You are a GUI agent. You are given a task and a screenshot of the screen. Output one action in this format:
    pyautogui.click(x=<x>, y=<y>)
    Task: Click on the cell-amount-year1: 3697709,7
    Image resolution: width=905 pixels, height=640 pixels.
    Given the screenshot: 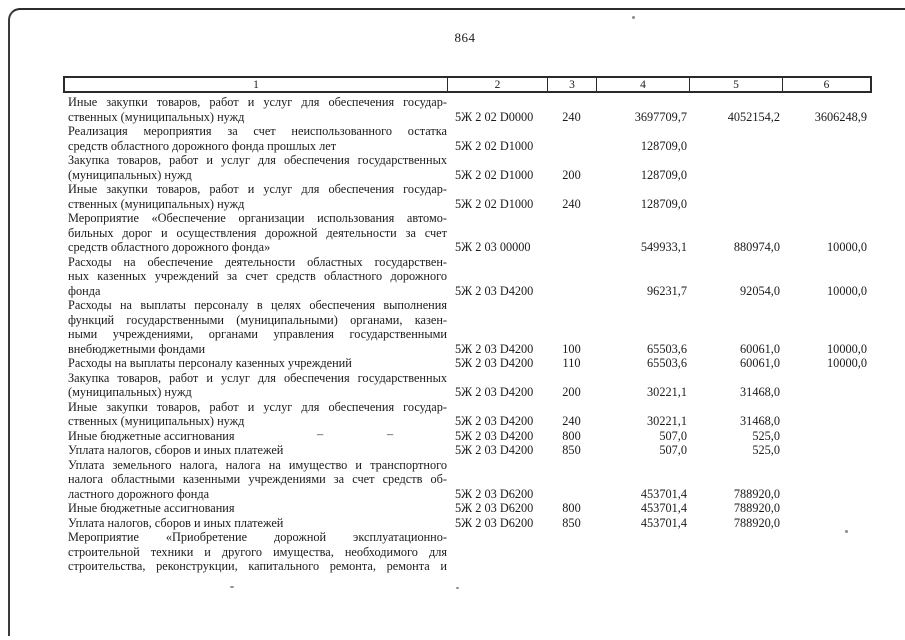 What is the action you would take?
    pyautogui.click(x=660, y=116)
    